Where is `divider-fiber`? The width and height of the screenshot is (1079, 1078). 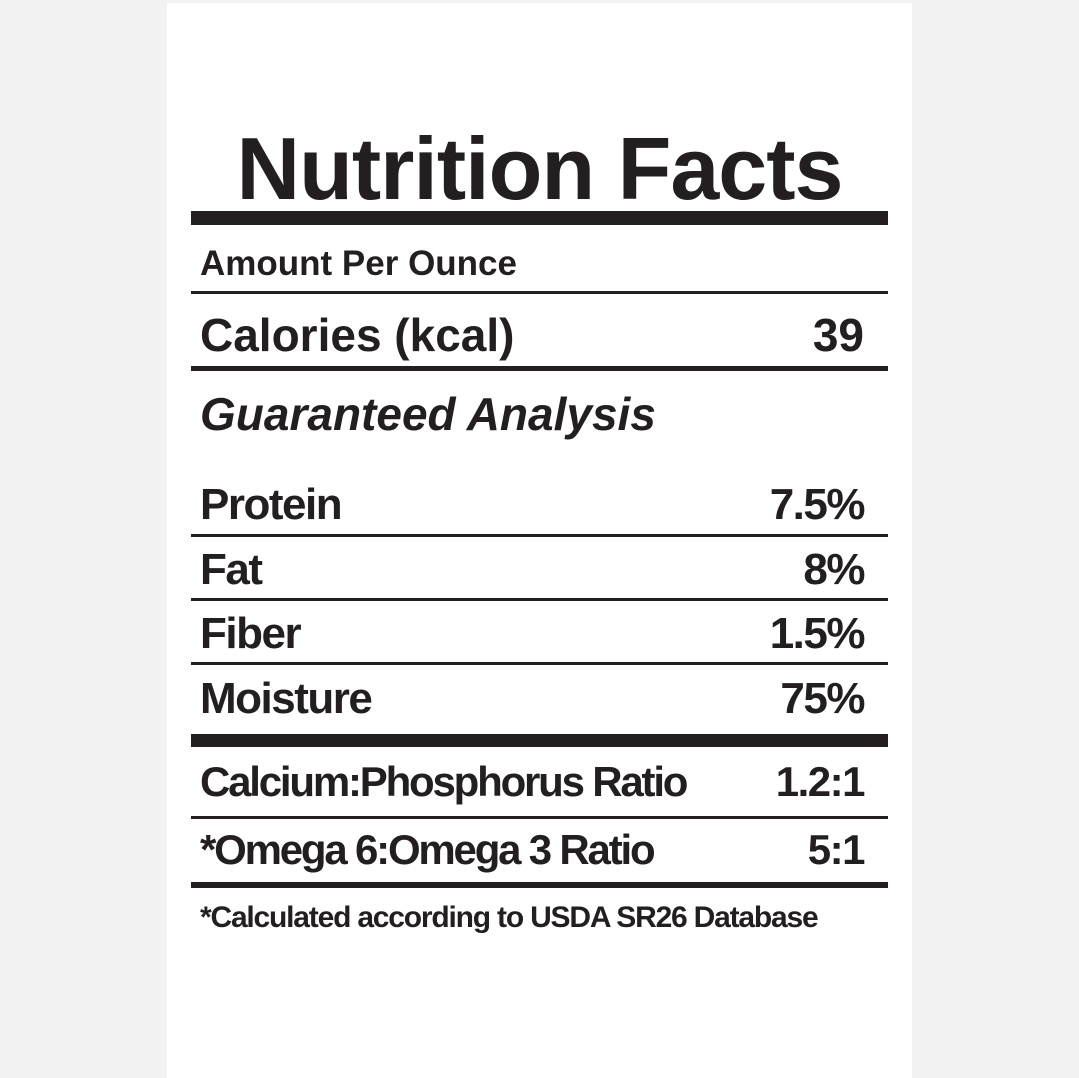
divider-fiber is located at coordinates (539, 663).